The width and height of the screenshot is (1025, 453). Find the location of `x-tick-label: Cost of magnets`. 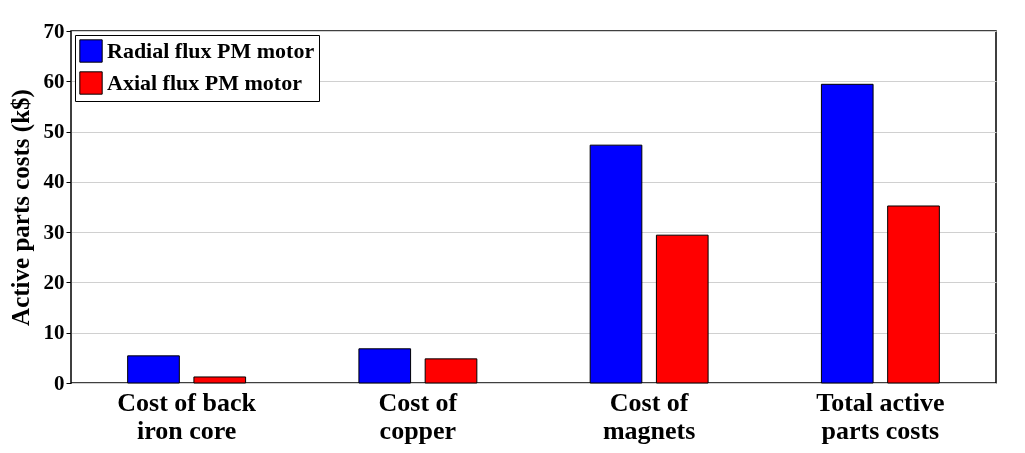

x-tick-label: Cost of magnets is located at coordinates (649, 416).